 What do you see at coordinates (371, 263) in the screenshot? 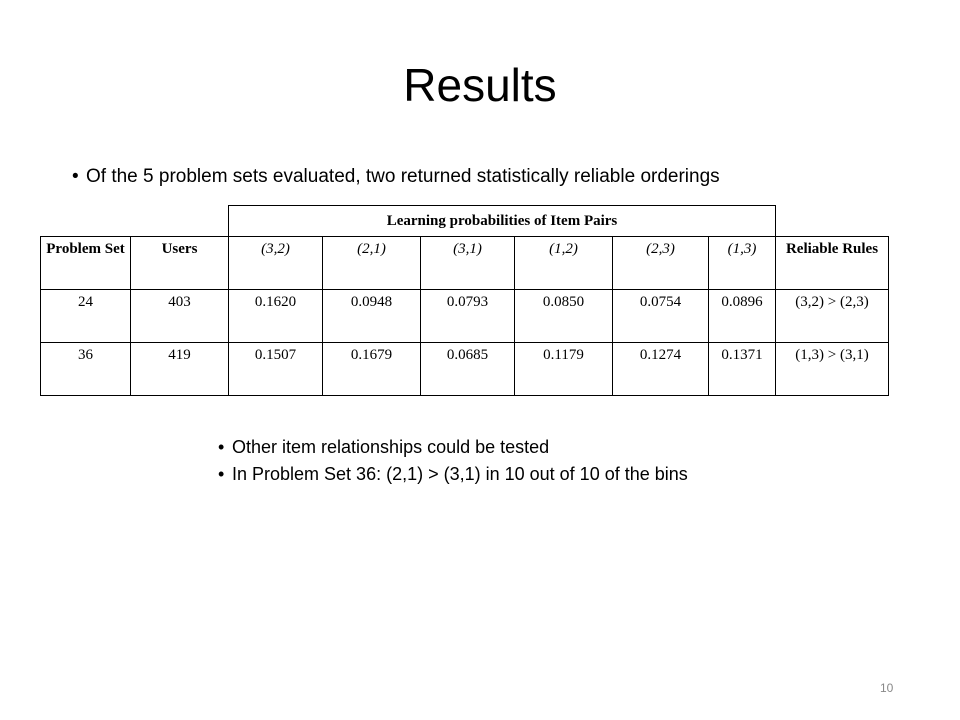
I see `column-header: (2,1)` at bounding box center [371, 263].